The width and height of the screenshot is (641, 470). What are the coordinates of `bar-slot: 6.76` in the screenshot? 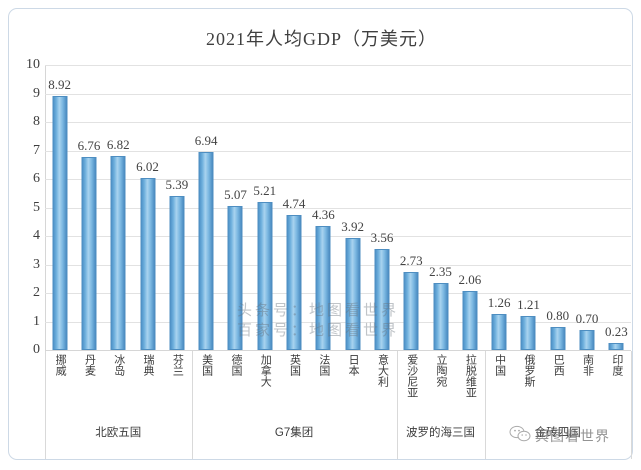 It's located at (88, 207).